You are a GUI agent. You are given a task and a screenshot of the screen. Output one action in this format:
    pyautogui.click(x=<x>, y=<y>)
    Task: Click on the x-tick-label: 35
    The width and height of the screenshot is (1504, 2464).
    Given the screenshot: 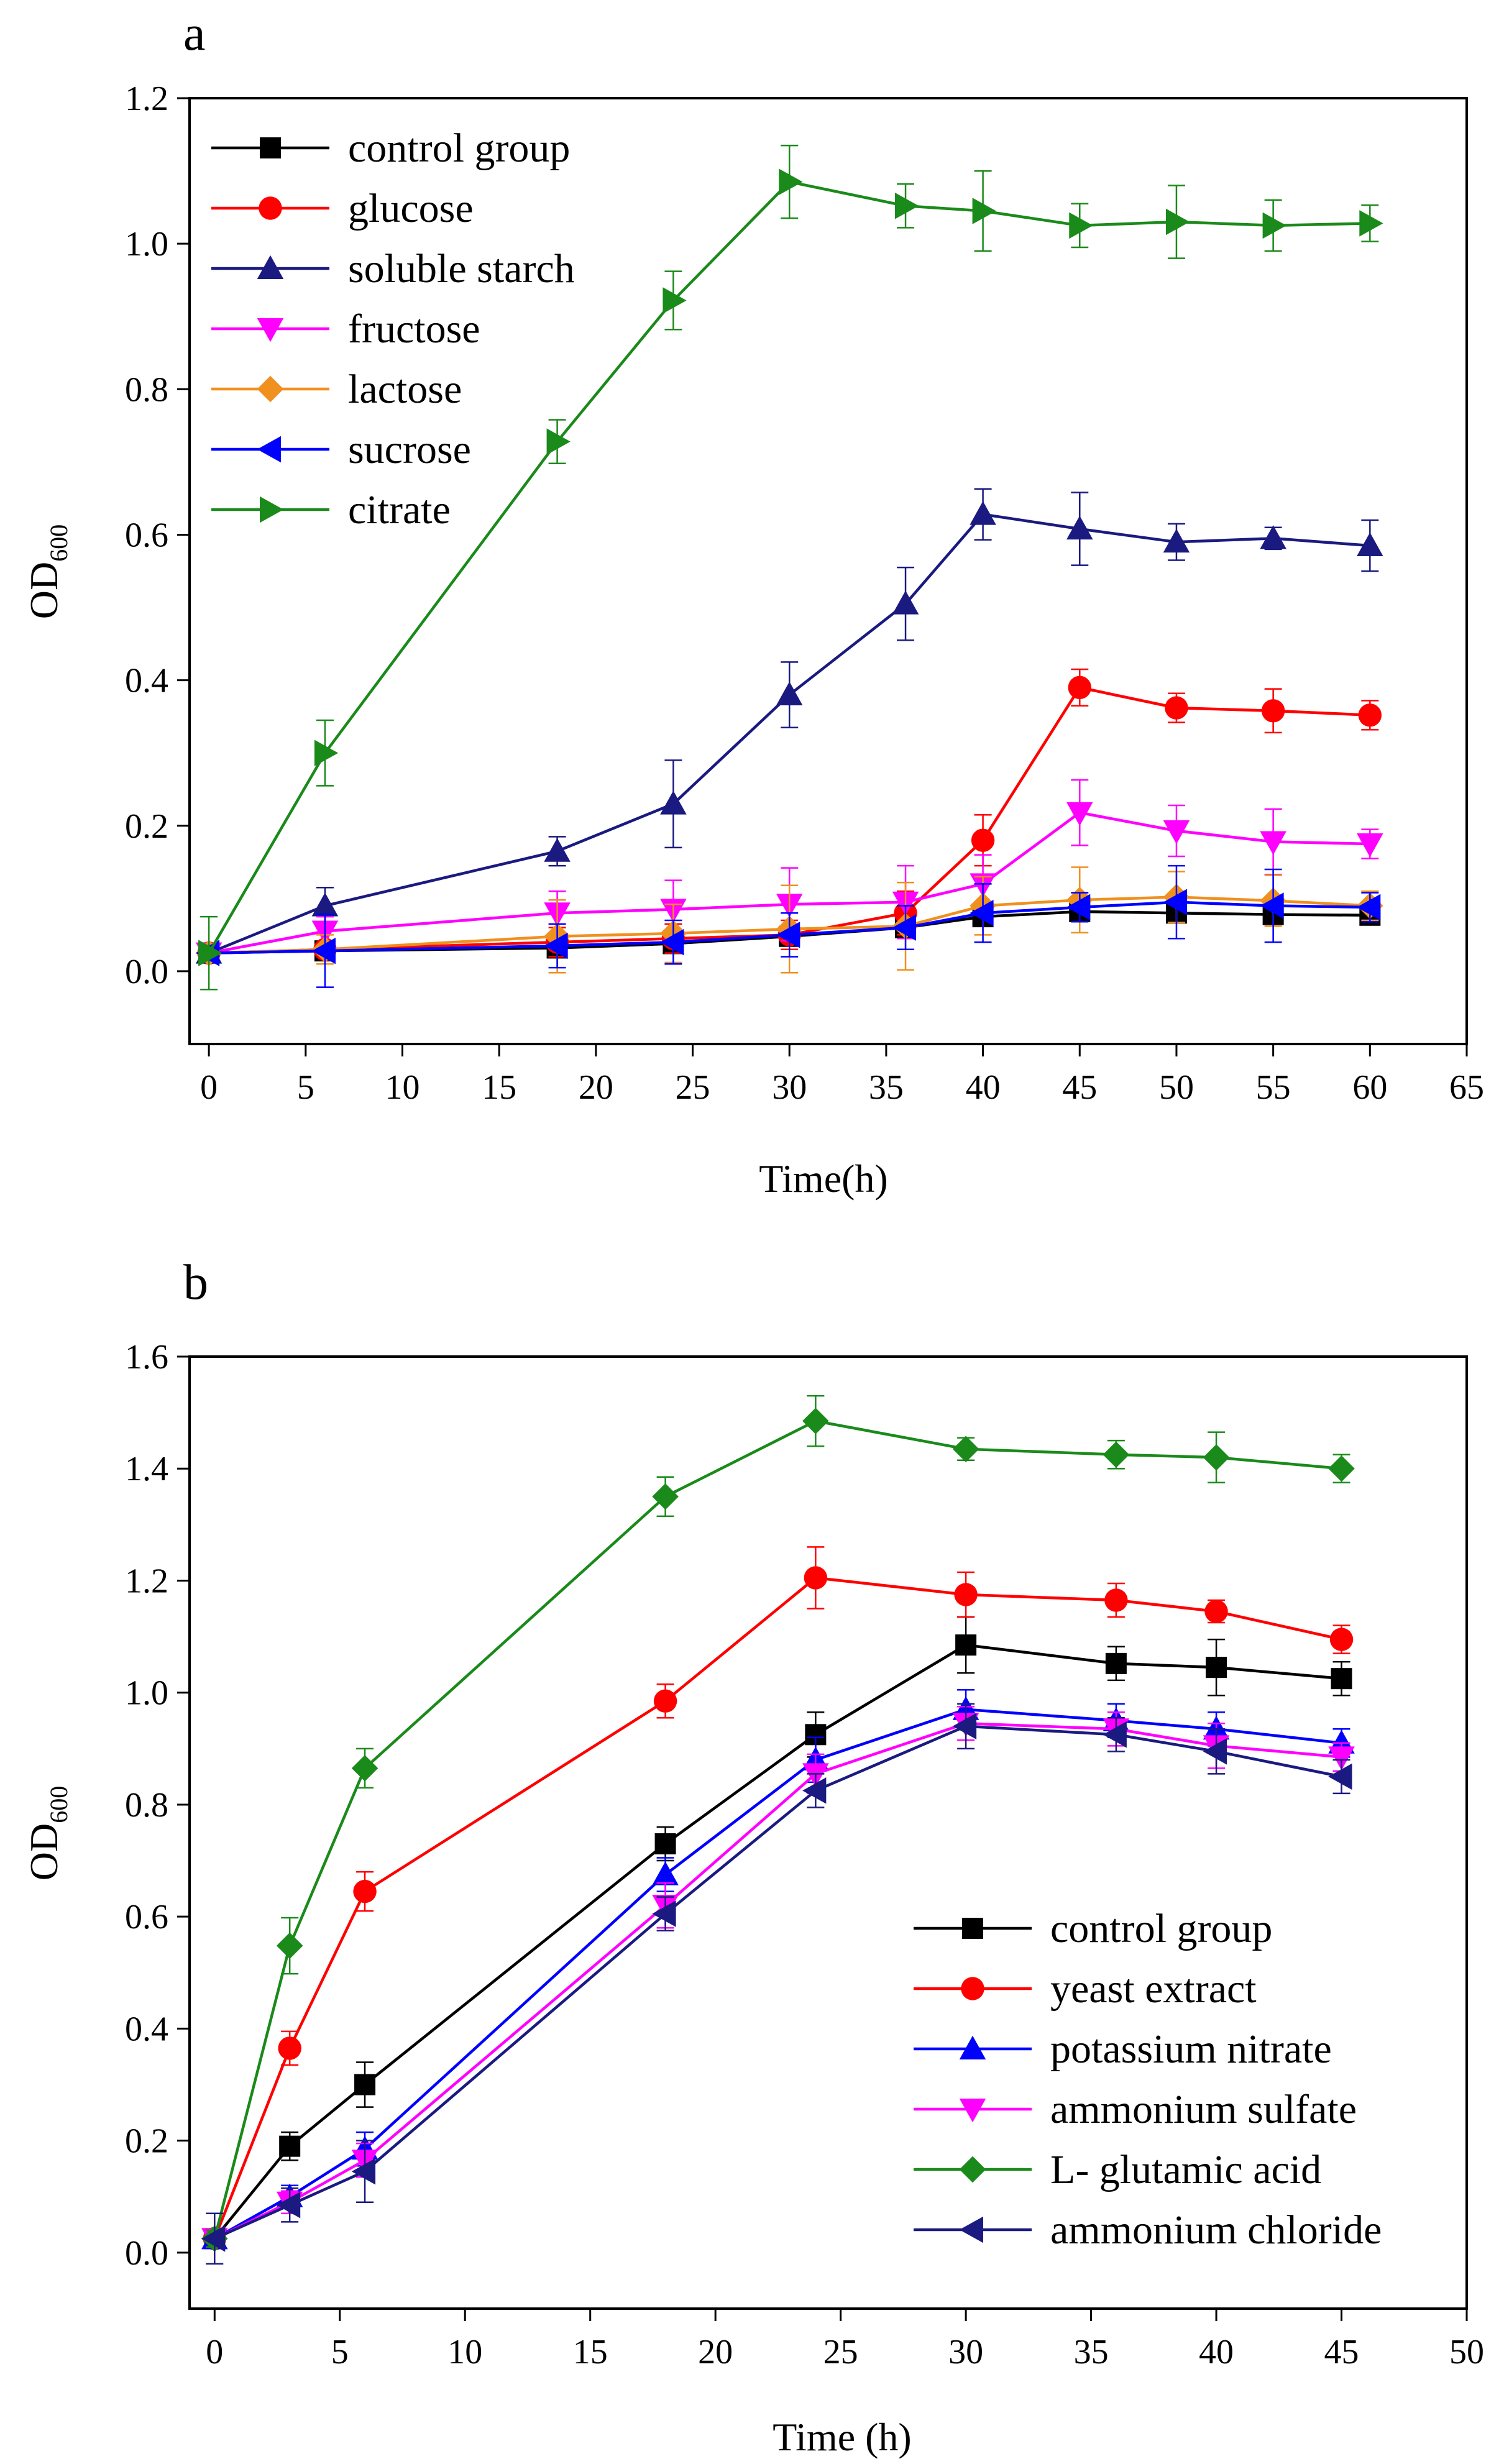 What is the action you would take?
    pyautogui.click(x=1091, y=2352)
    